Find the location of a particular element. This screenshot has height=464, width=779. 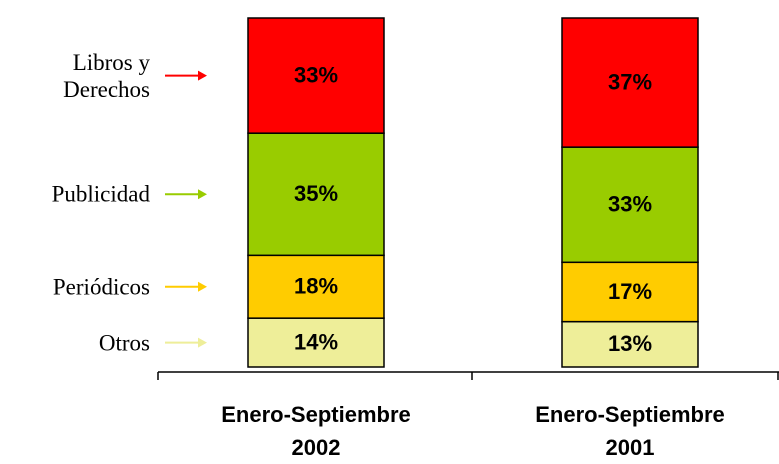

value-label: 13% is located at coordinates (630, 343).